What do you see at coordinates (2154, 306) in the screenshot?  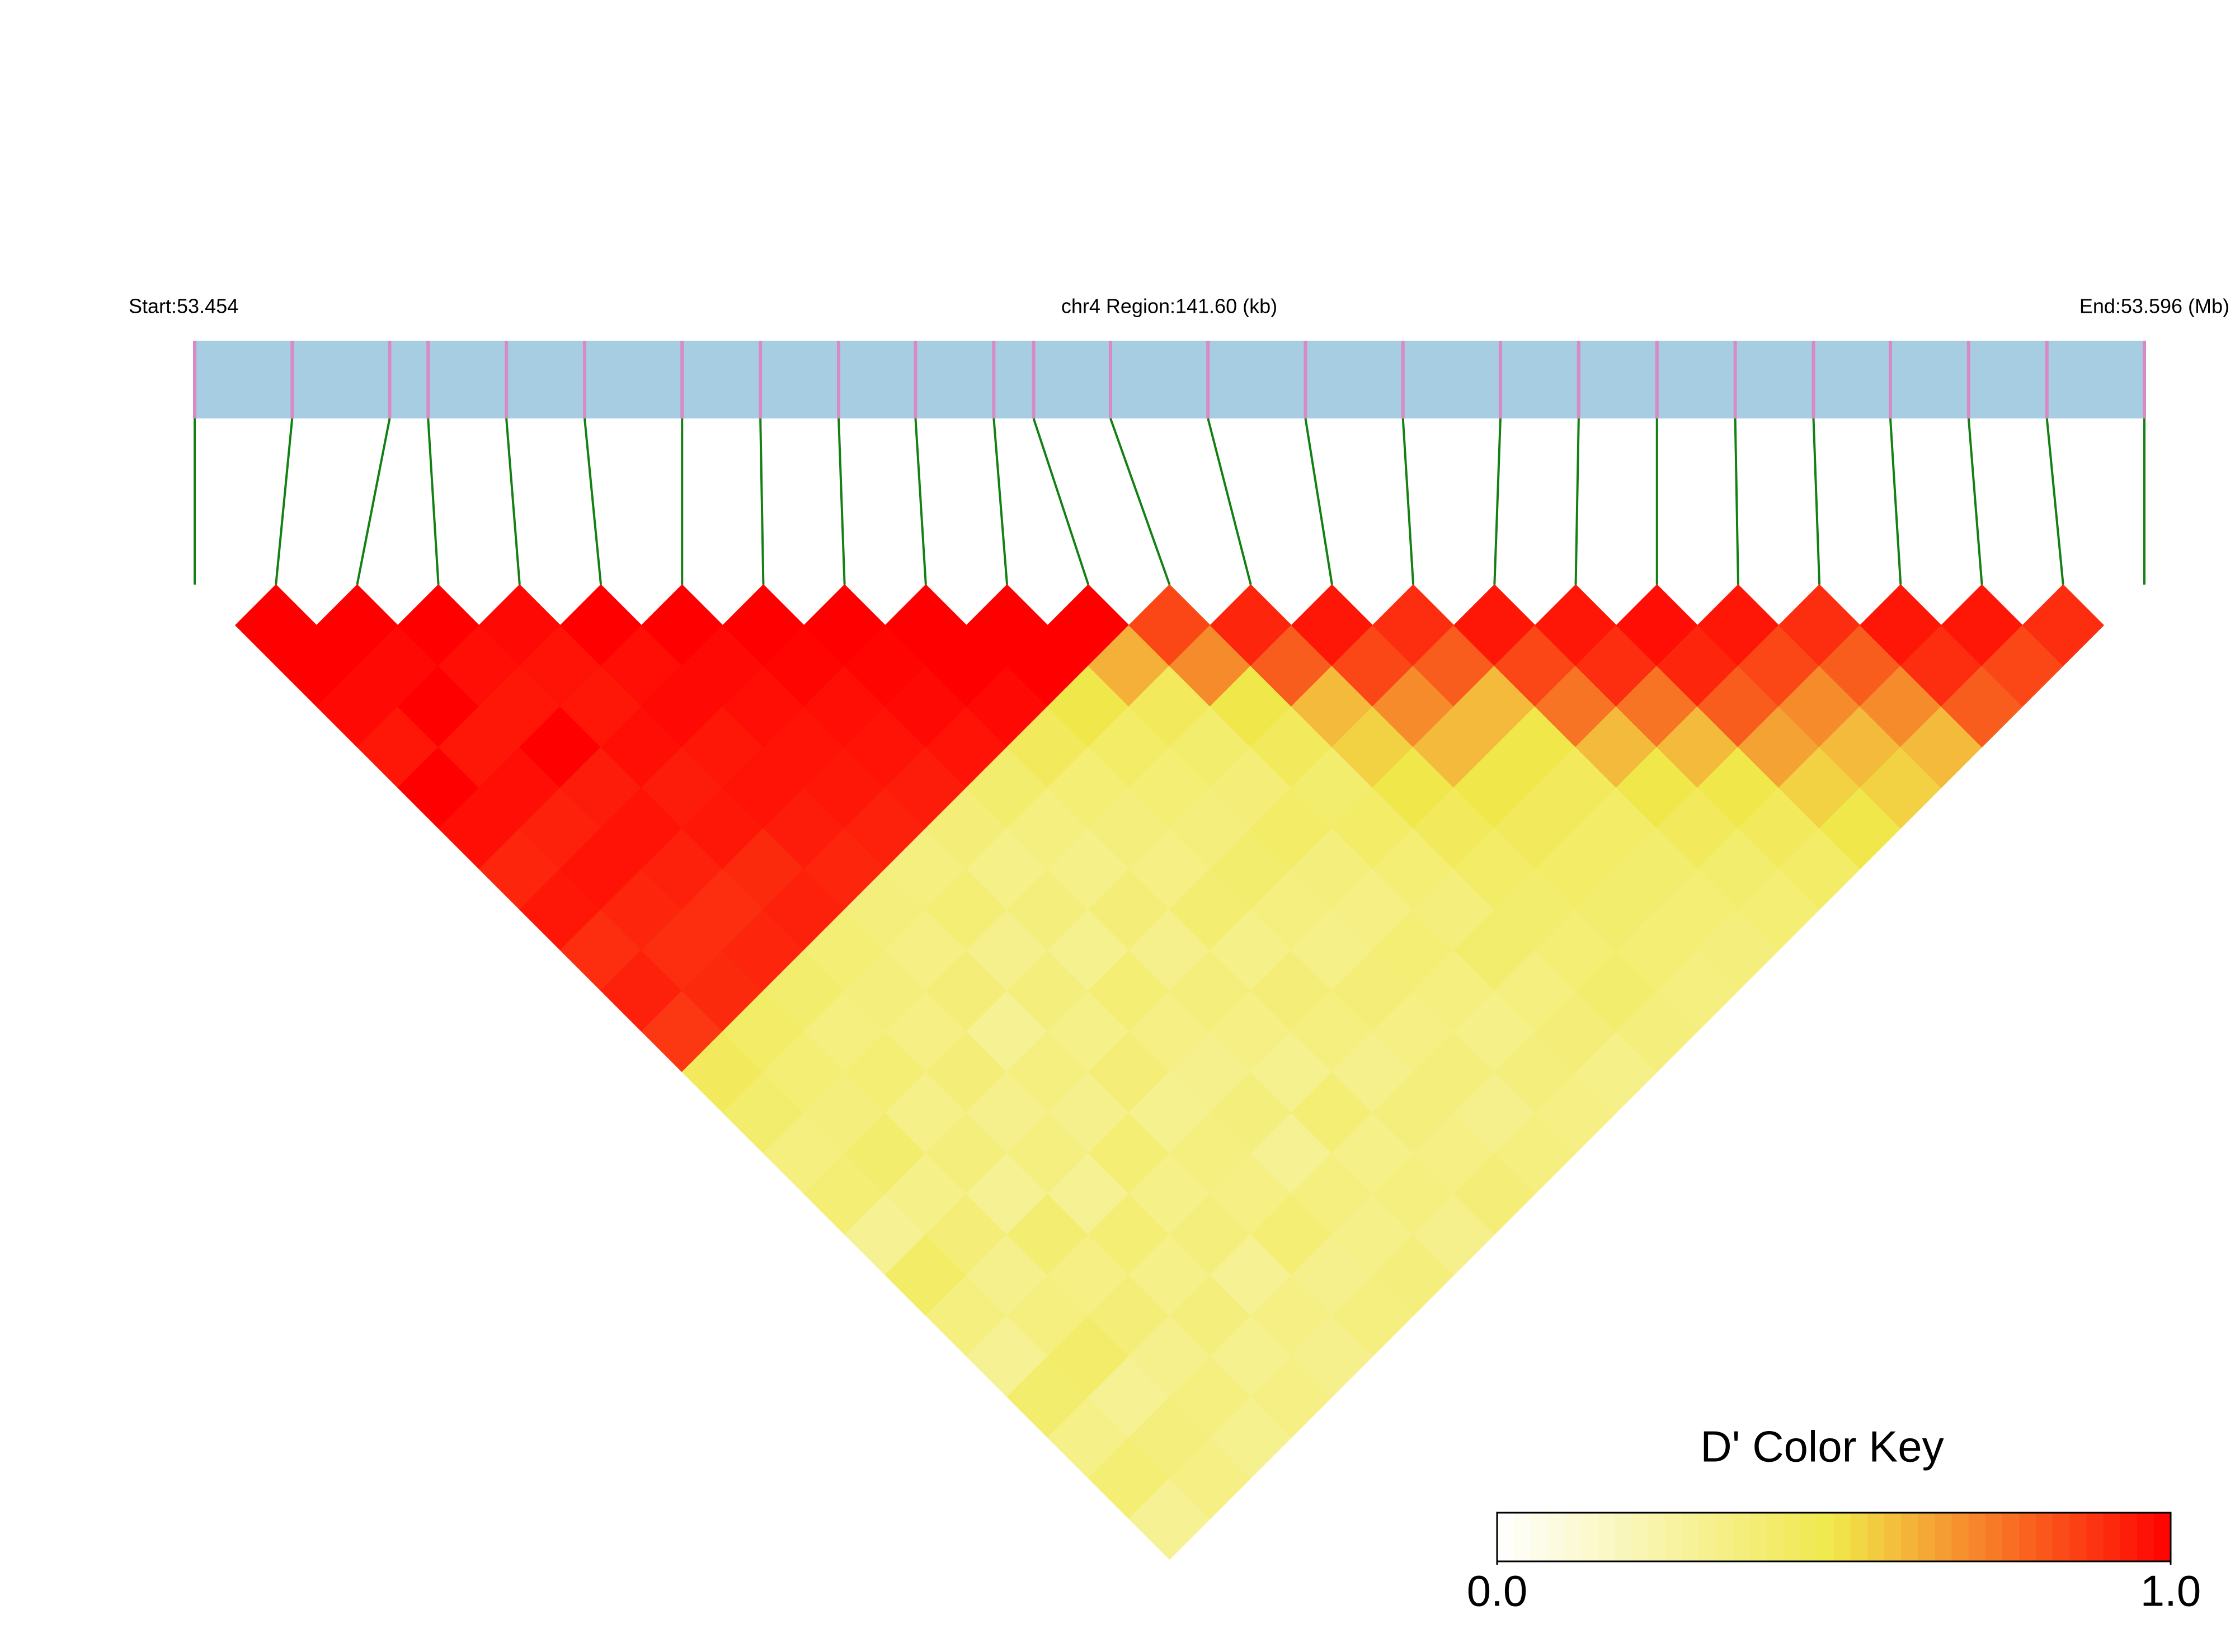 I see `end-label: End:53.596 (Mb)` at bounding box center [2154, 306].